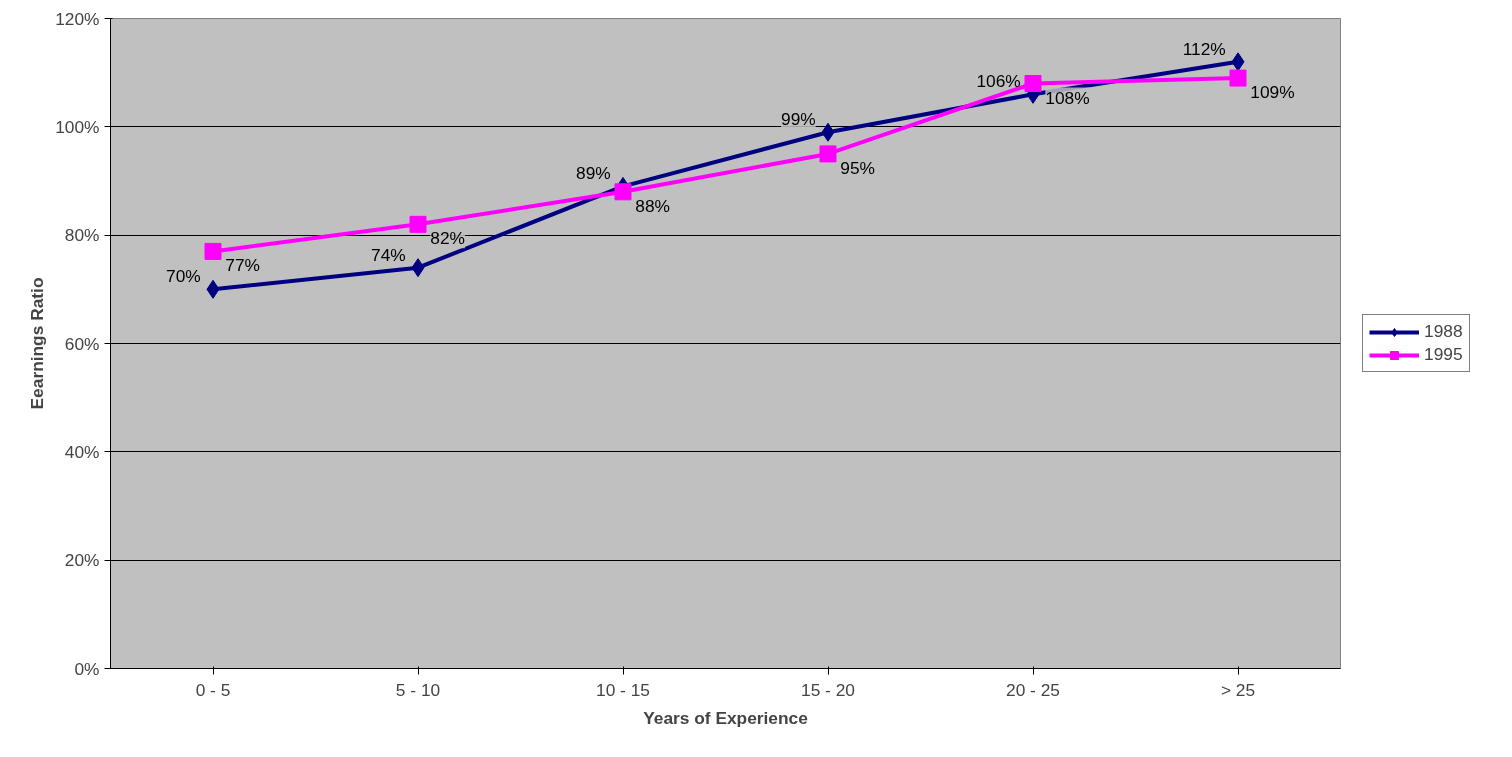  I want to click on x-tick-label: > 25, so click(1238, 689).